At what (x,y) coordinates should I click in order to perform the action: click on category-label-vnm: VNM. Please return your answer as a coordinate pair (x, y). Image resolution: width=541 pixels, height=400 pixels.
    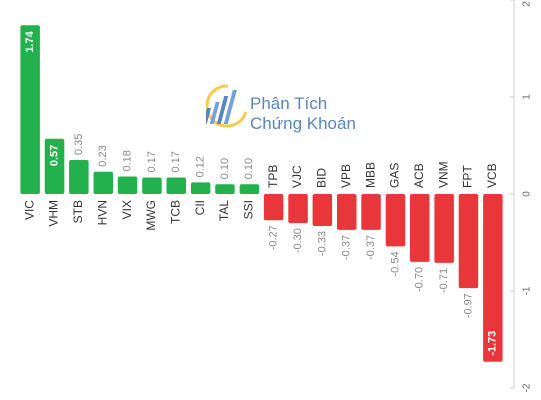
    Looking at the image, I should click on (443, 174).